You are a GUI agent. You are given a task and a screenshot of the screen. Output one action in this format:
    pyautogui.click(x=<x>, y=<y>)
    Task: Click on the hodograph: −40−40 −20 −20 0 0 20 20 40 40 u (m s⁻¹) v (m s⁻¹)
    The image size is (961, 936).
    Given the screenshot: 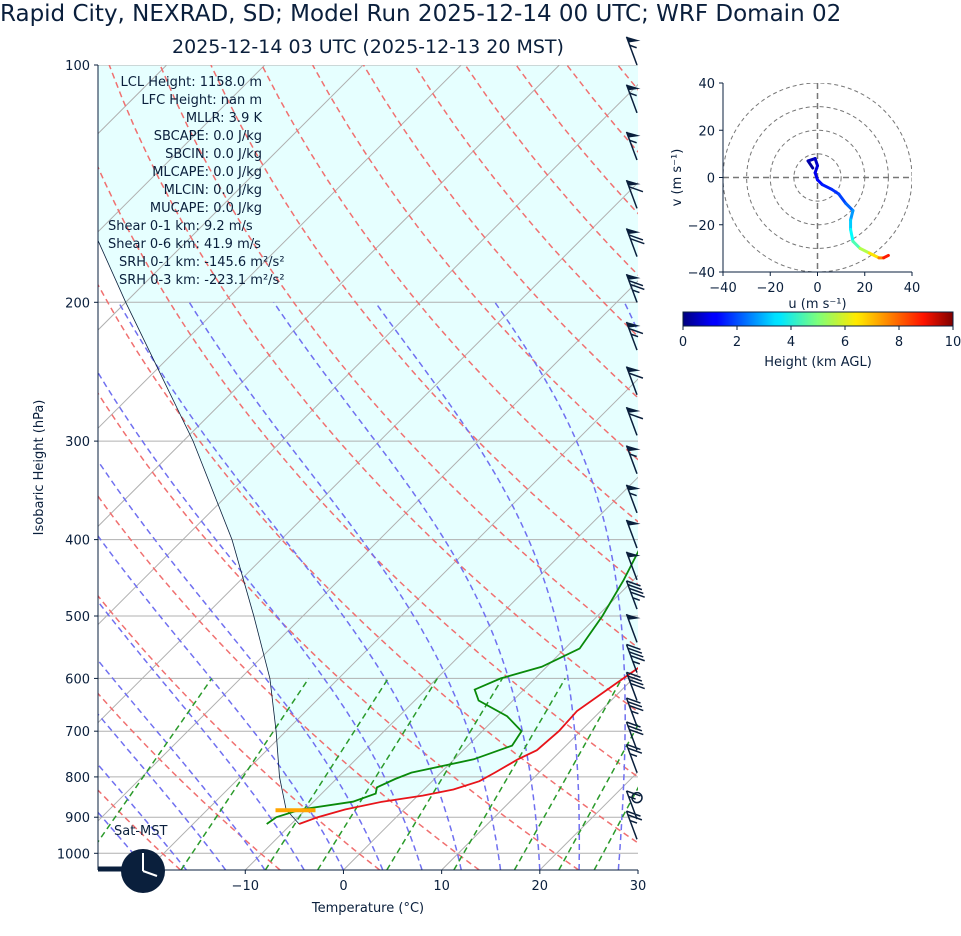 What is the action you would take?
    pyautogui.click(x=795, y=194)
    